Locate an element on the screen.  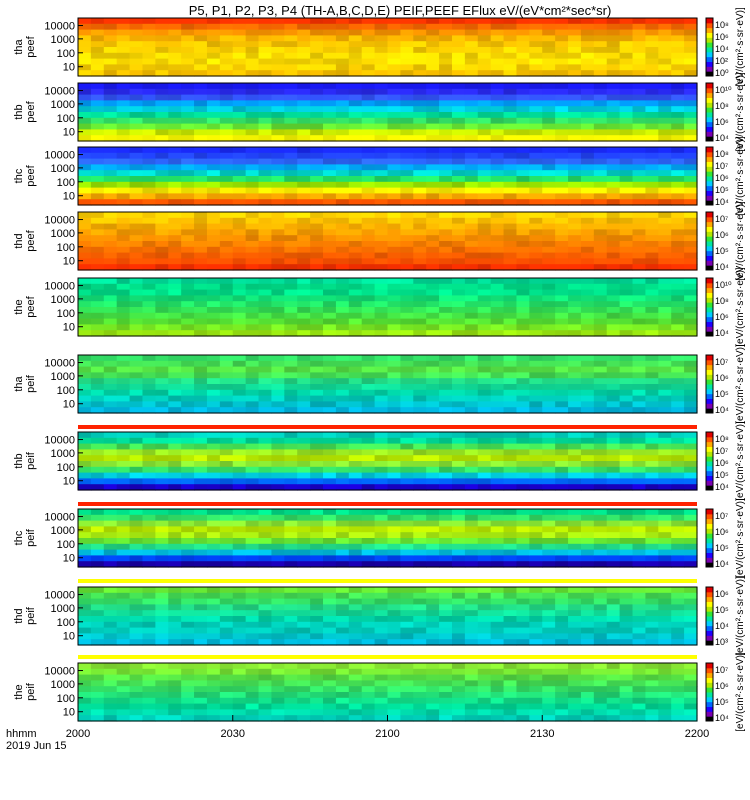
y-tick-label: 100 is located at coordinates (66, 468).